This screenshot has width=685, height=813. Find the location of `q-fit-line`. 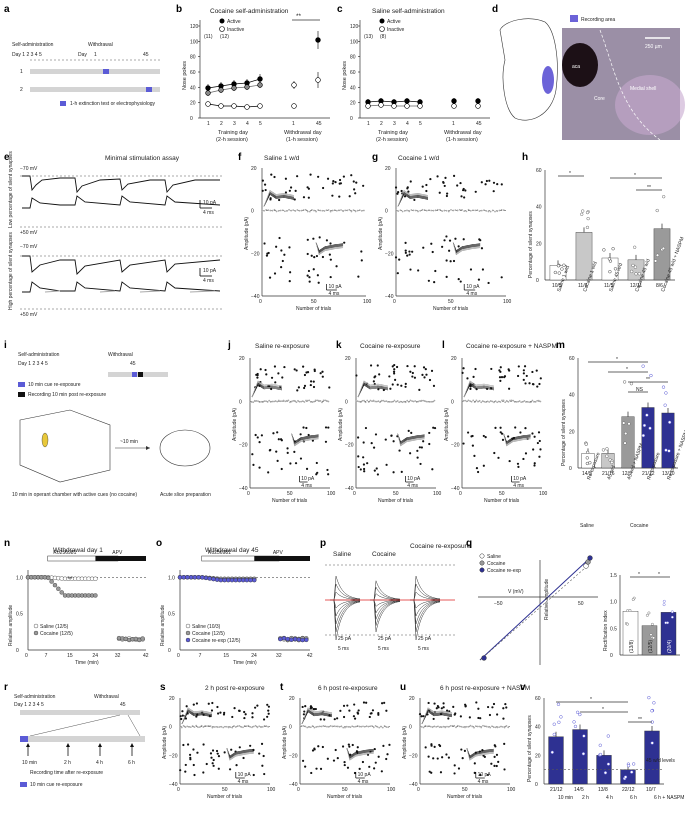

q-fit-line is located at coordinates (535, 609).